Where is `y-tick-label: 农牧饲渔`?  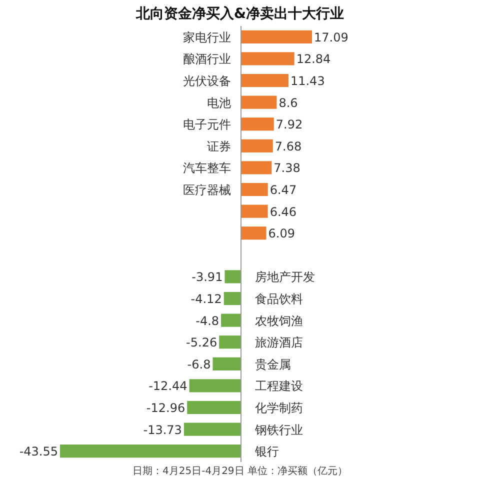 y-tick-label: 农牧饲渔 is located at coordinates (278, 321).